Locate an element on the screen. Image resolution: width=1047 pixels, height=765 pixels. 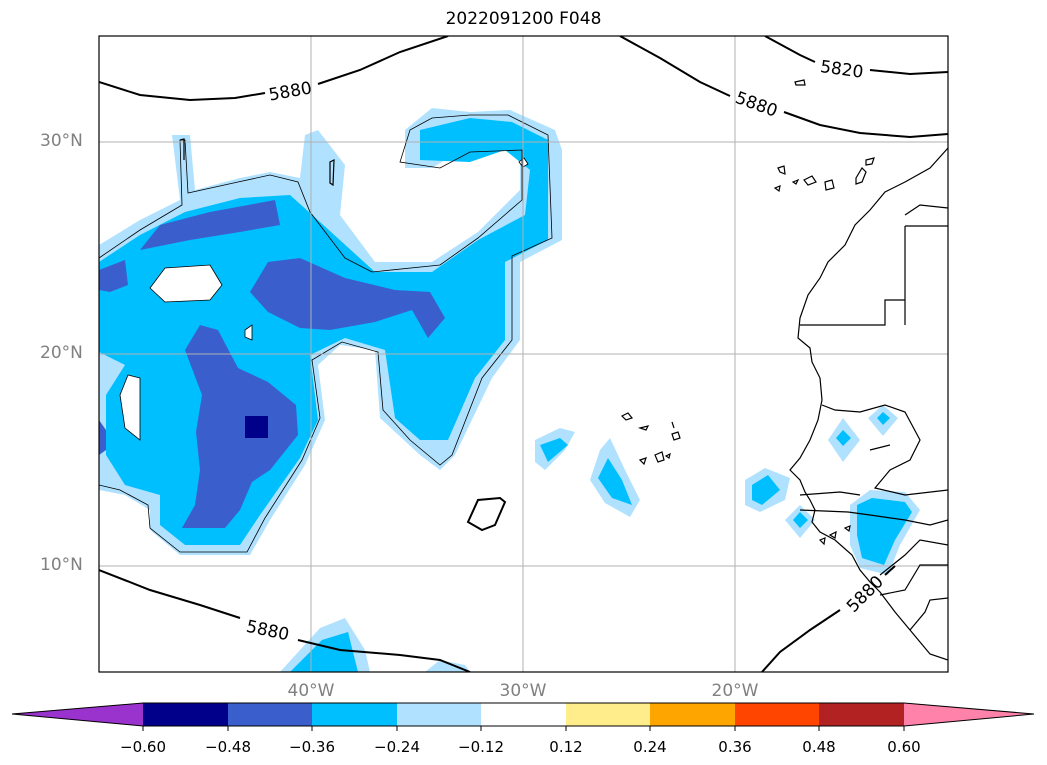
lat-label-10n: 10°N is located at coordinates (61, 565).